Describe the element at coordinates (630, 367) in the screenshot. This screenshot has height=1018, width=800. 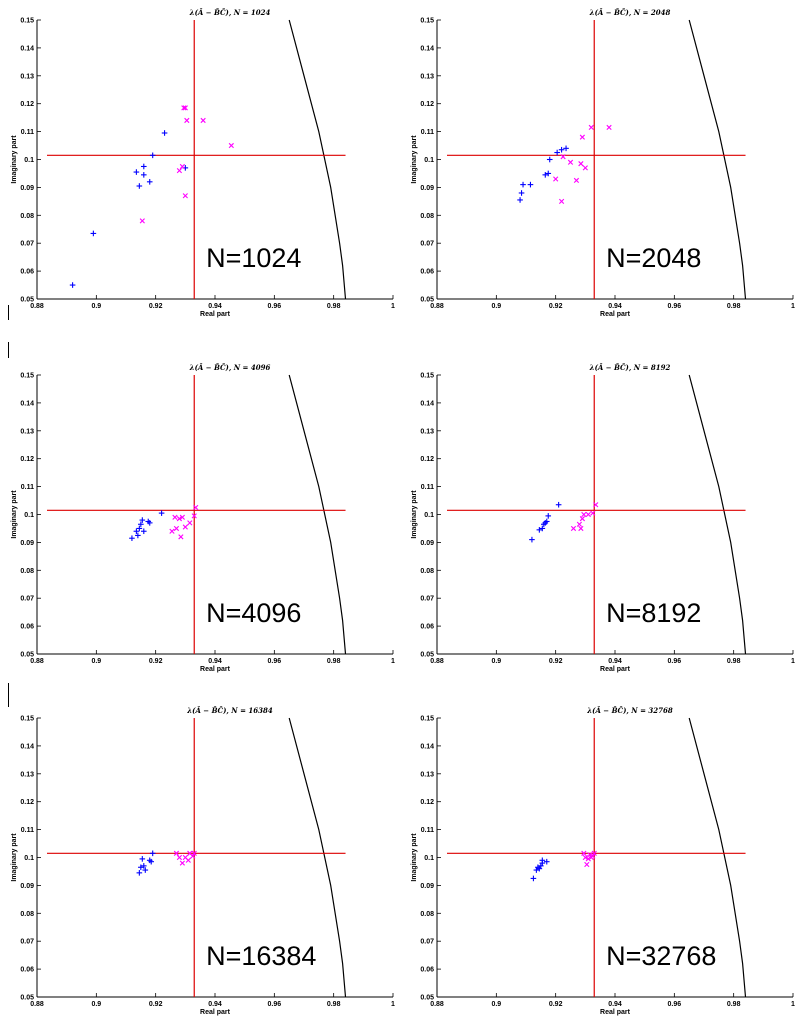
I see `chart-title: λ(Â − B̂Ĉ), N = 8192` at that location.